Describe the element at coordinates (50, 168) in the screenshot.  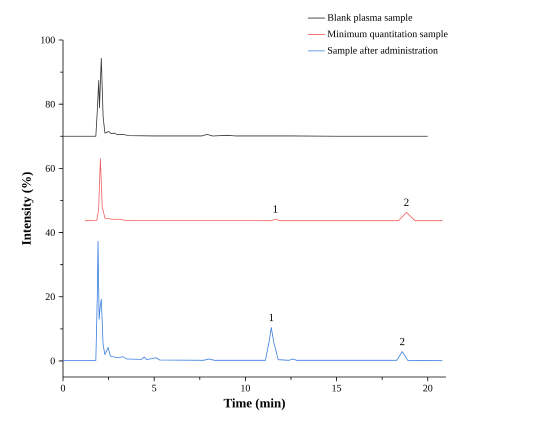
I see `y-tick-label: 60` at that location.